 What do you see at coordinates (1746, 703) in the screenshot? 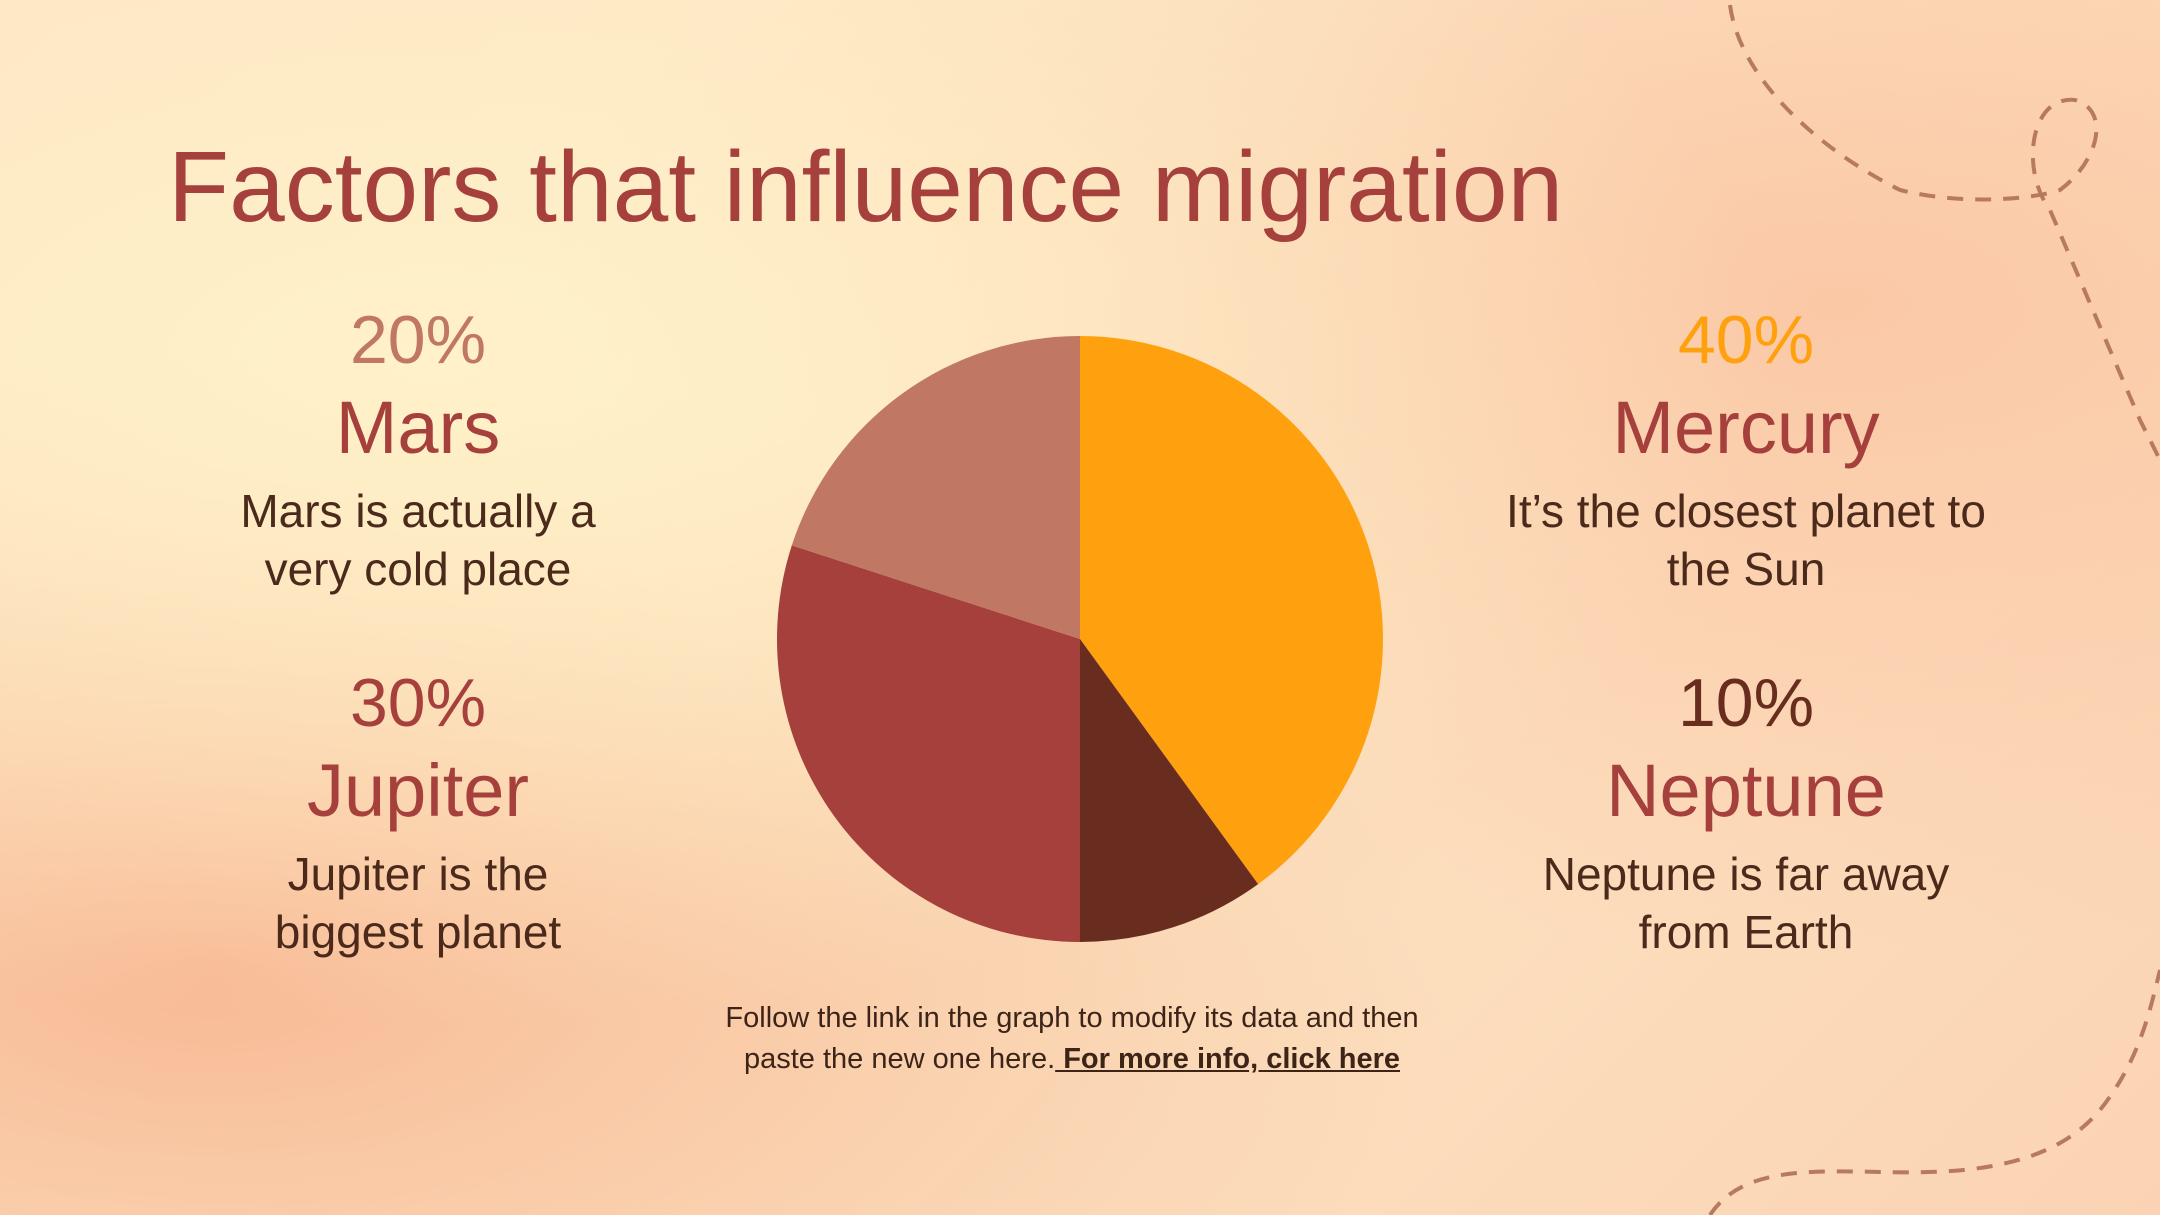
I see `value-label: 10%` at bounding box center [1746, 703].